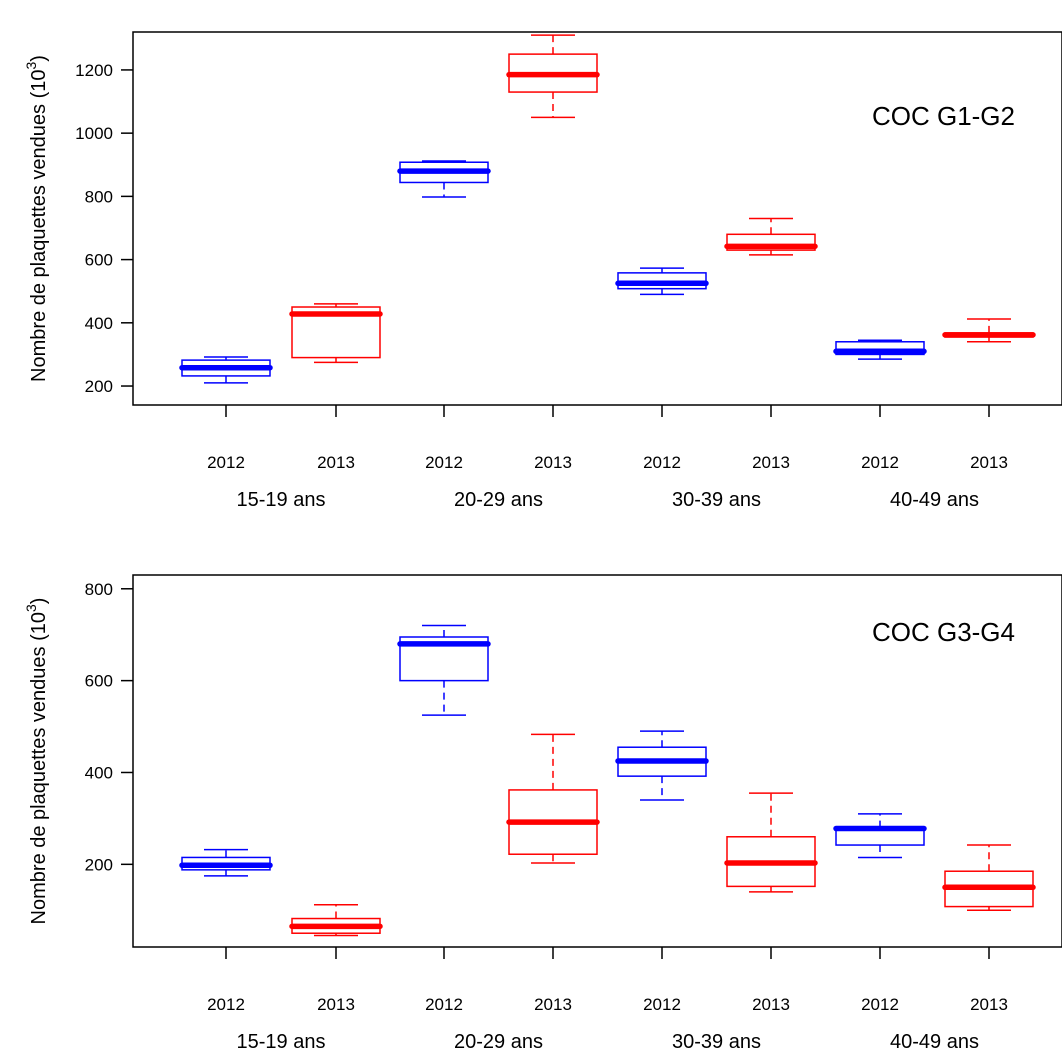 The height and width of the screenshot is (1052, 1062). What do you see at coordinates (94, 70) in the screenshot?
I see `y-tick-label: 1200` at bounding box center [94, 70].